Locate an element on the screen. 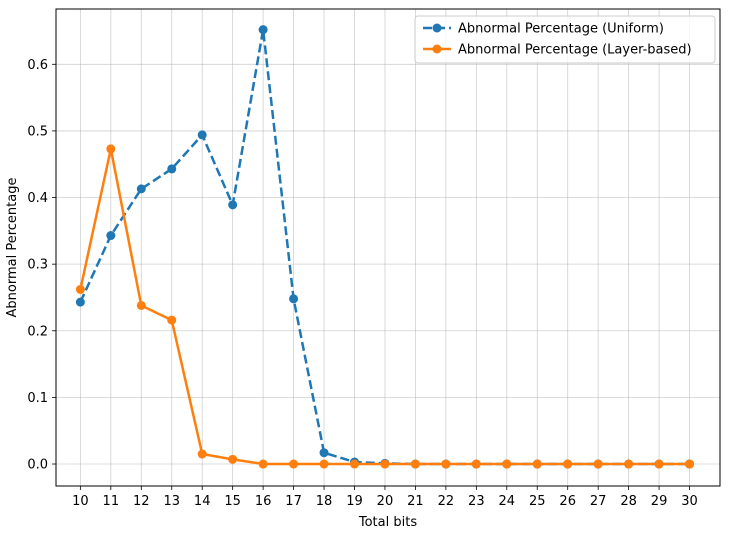 Image resolution: width=733 pixels, height=534 pixels. x-tick-label: 15 is located at coordinates (232, 501).